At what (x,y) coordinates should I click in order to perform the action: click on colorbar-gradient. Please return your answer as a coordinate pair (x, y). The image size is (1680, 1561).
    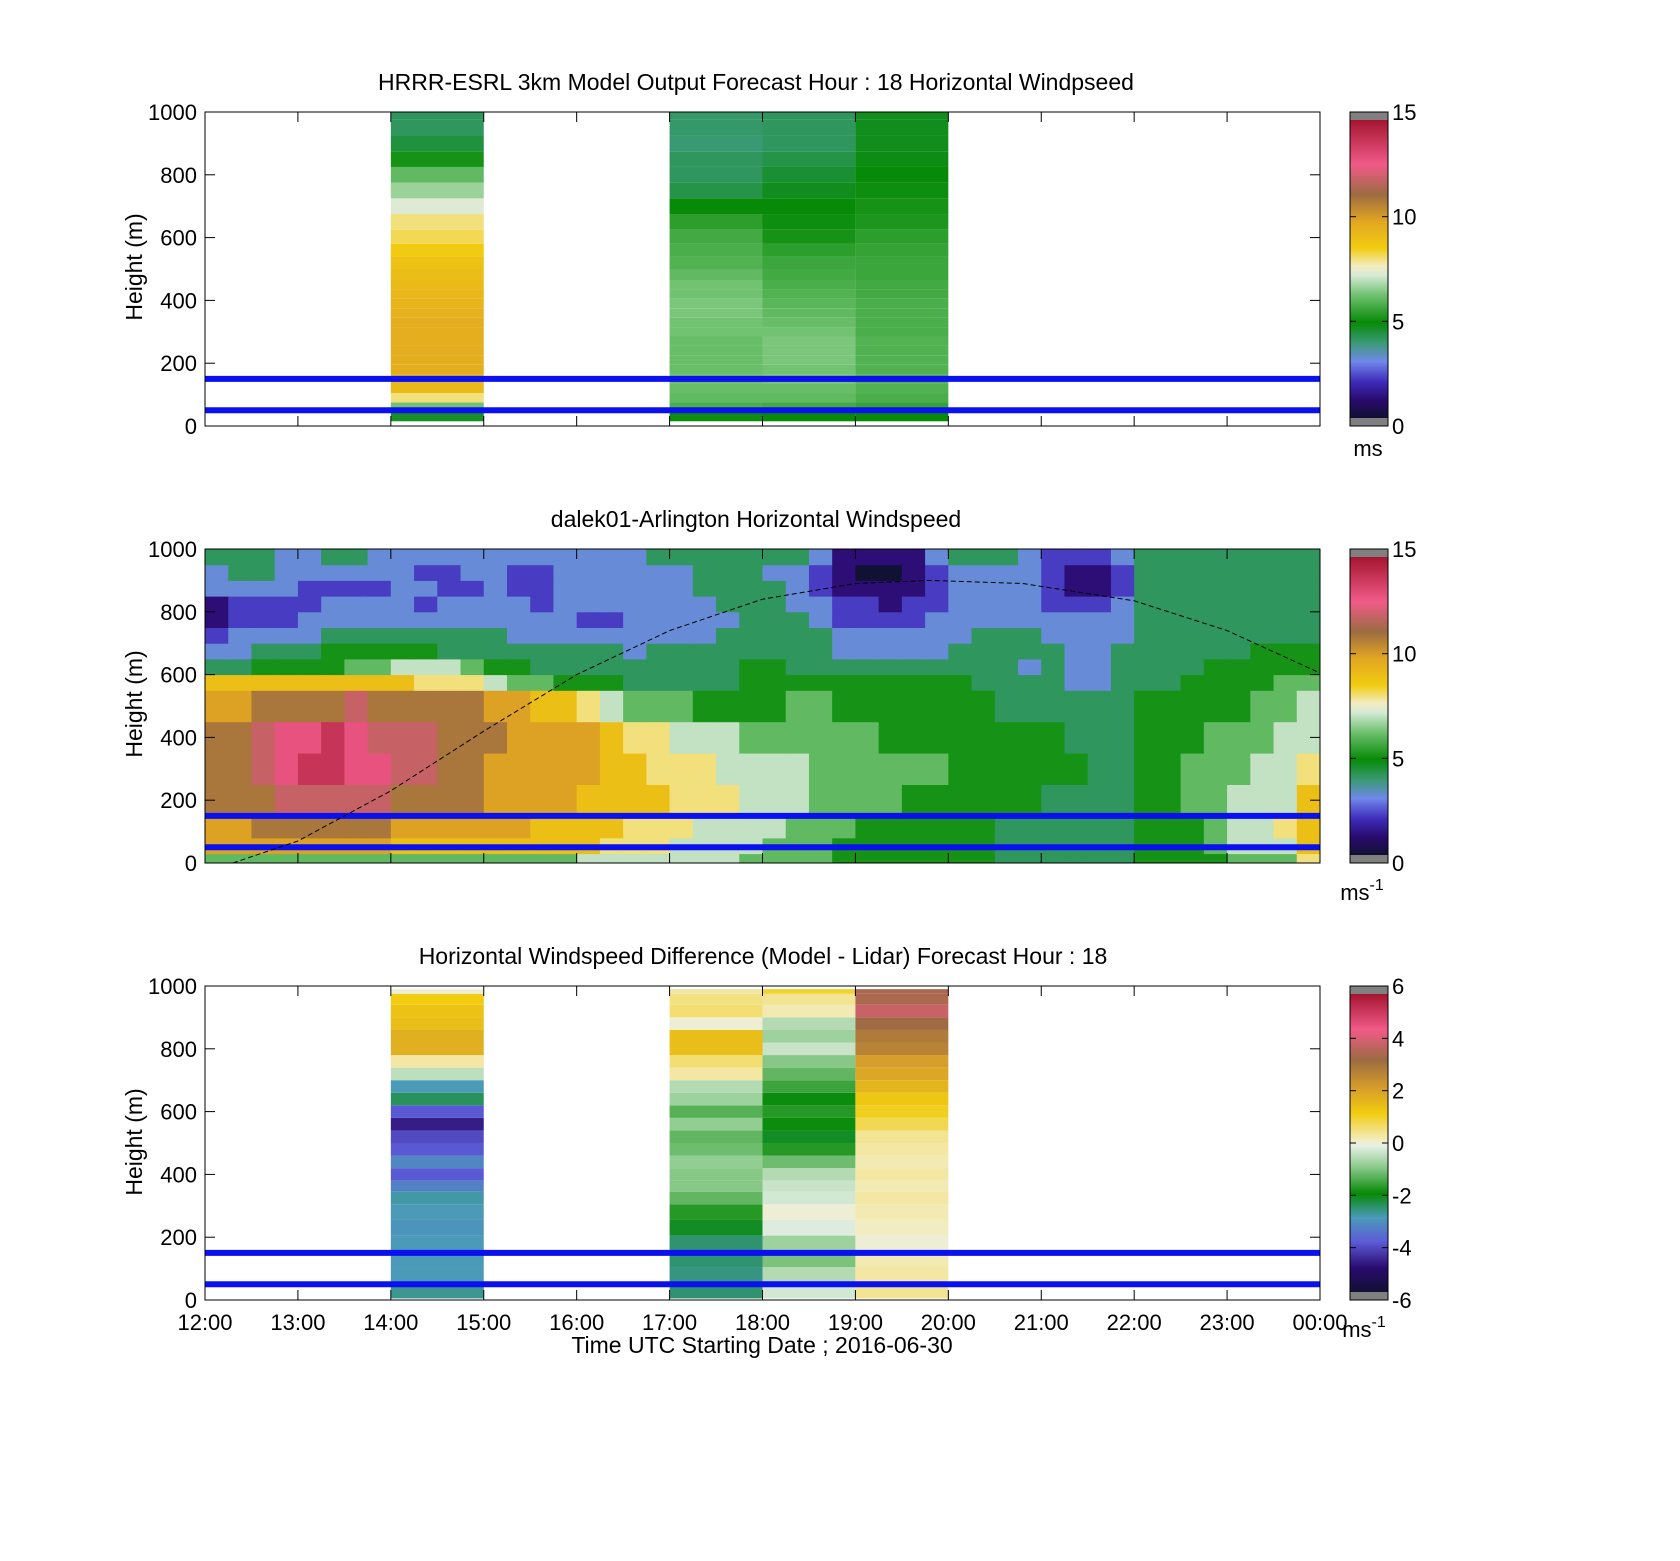
    Looking at the image, I should click on (1369, 706).